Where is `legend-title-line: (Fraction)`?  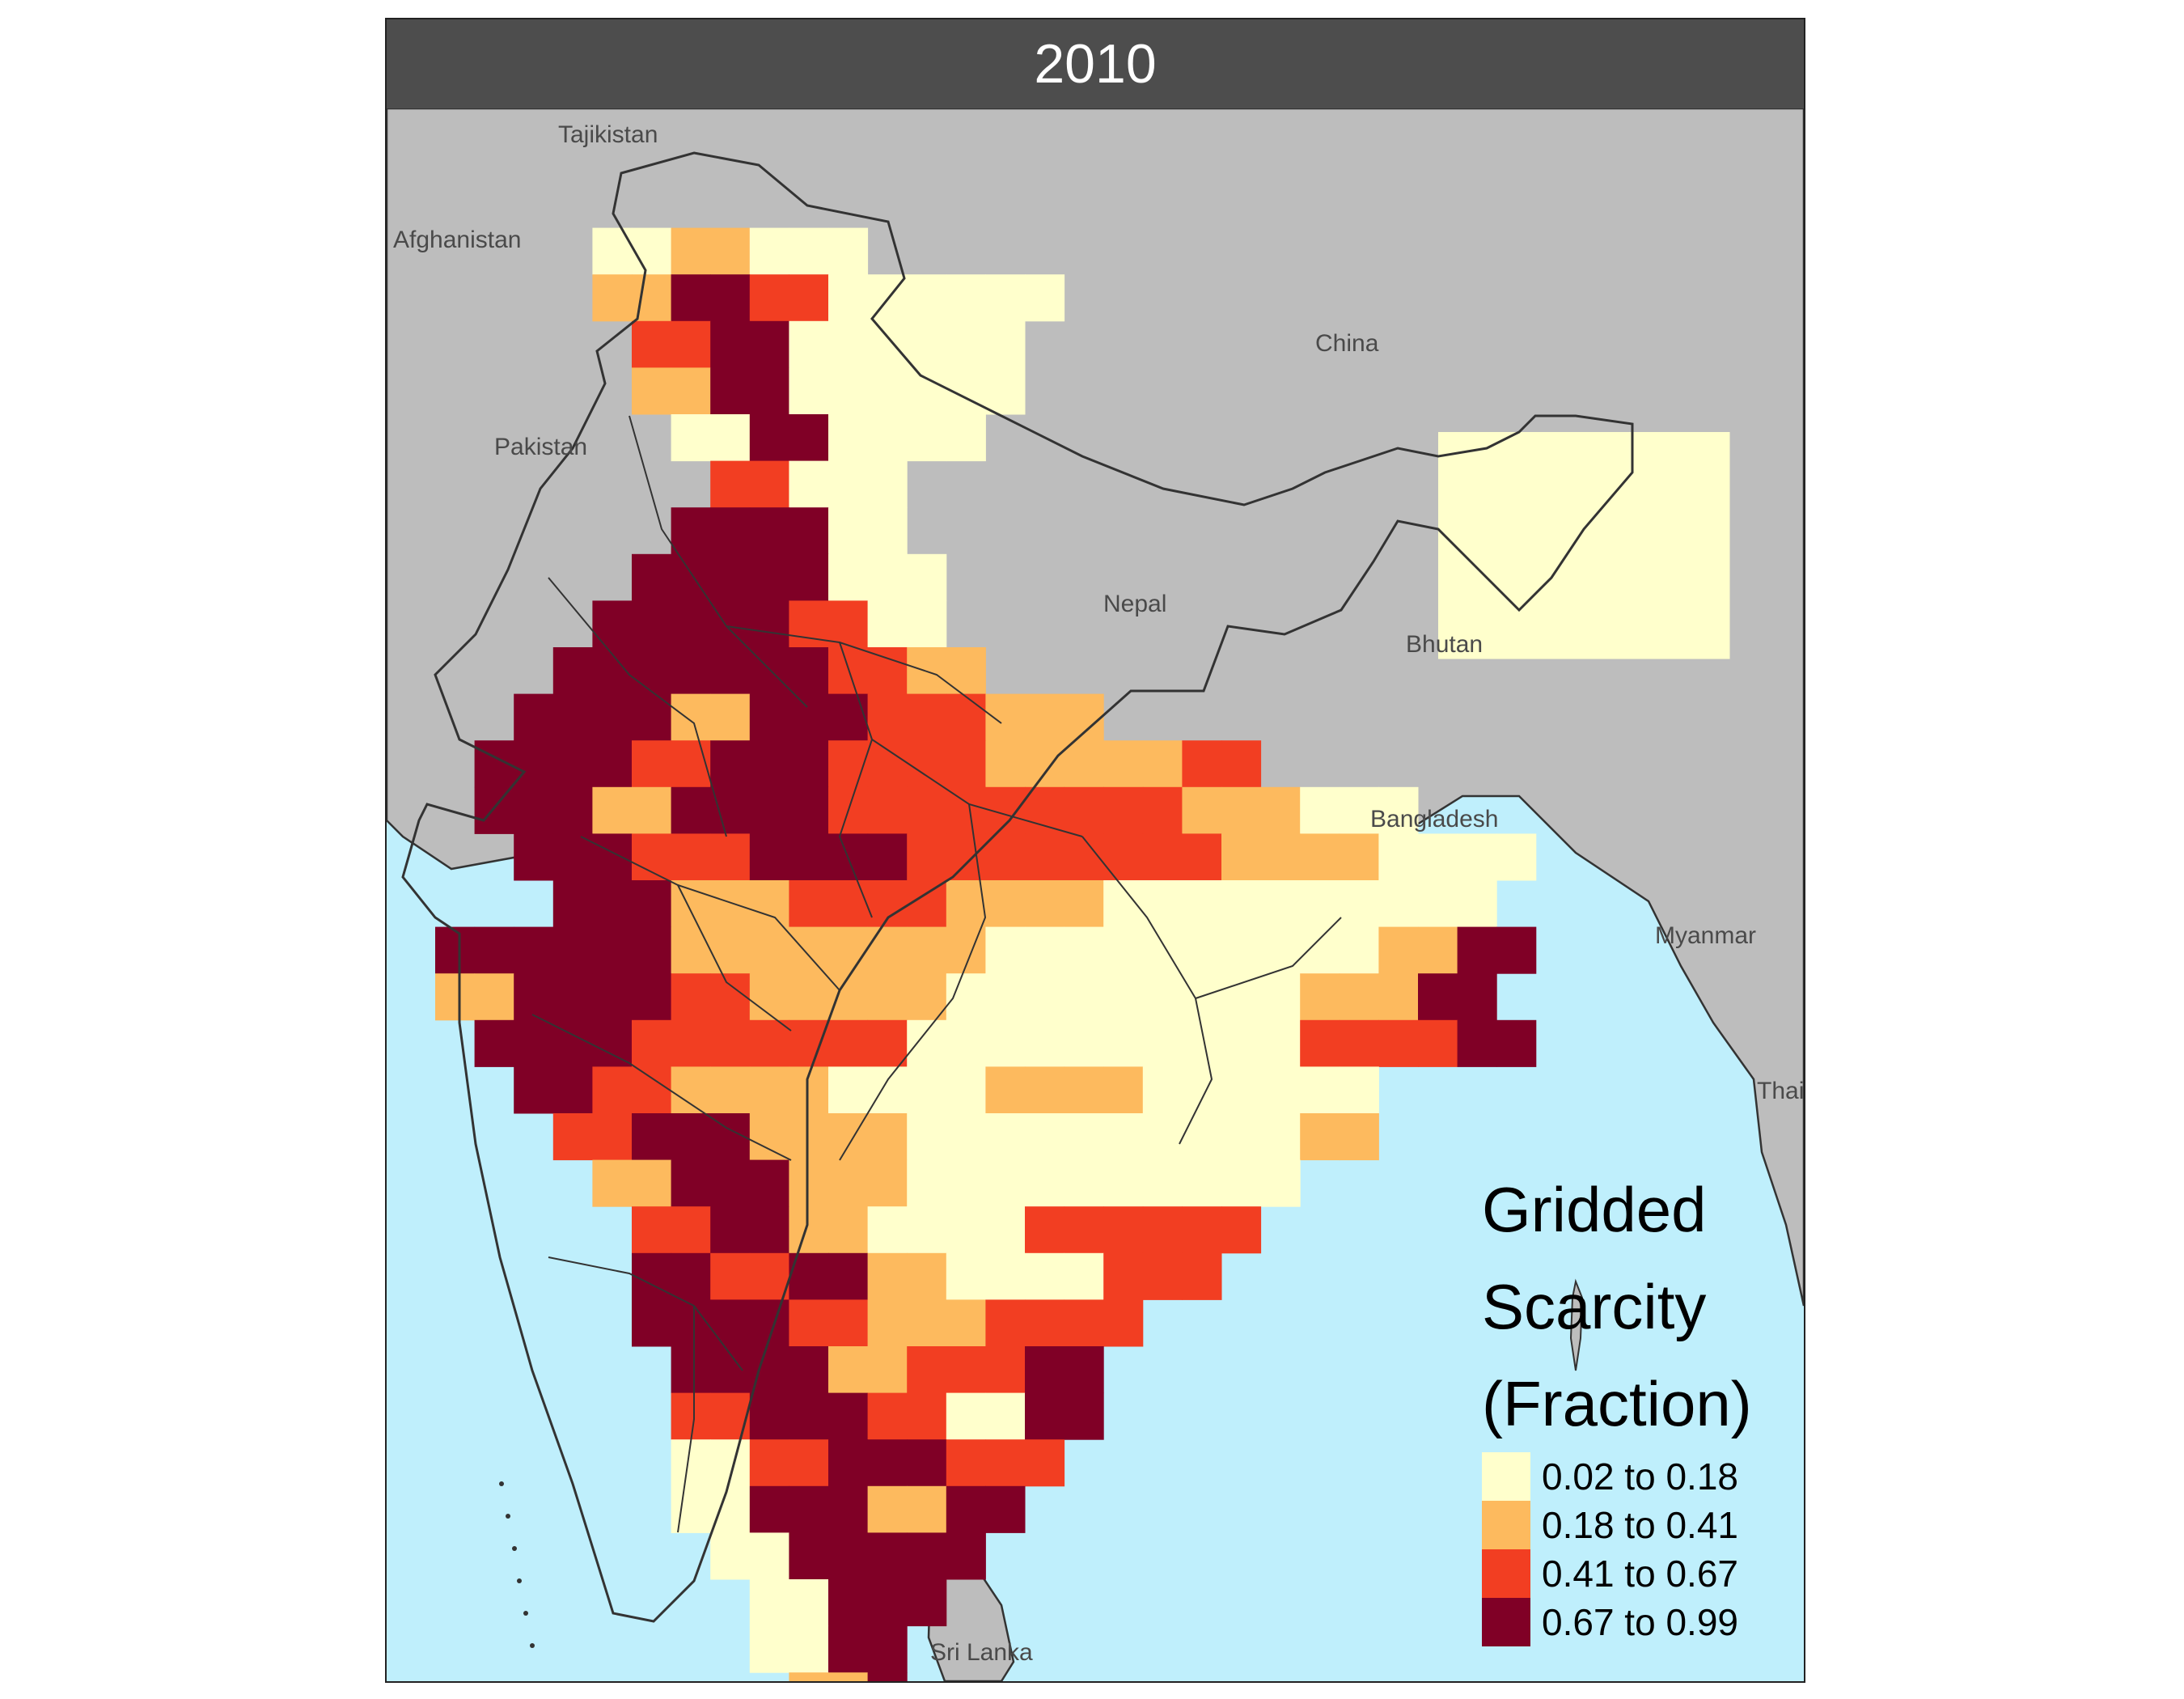 legend-title-line: (Fraction) is located at coordinates (1617, 1403).